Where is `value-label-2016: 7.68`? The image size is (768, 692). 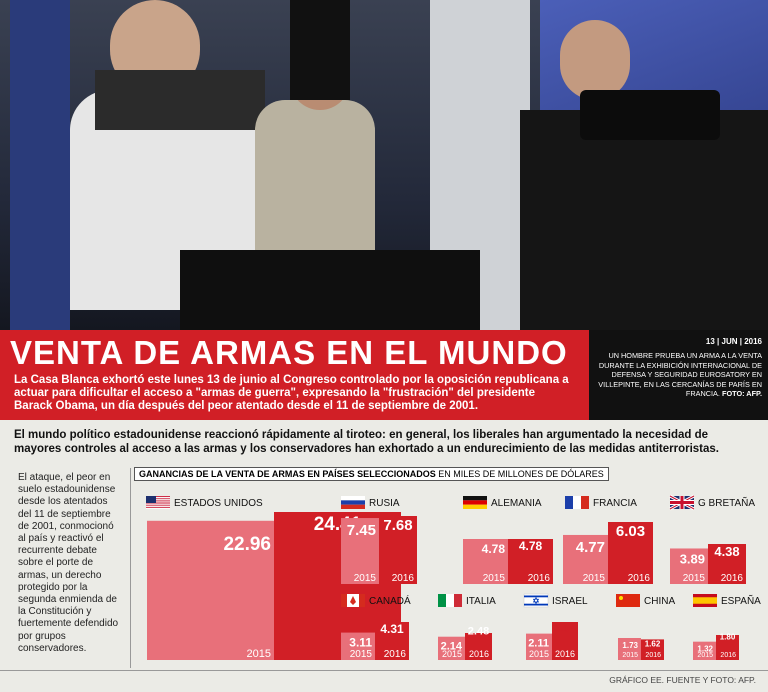
value-label-2016: 7.68 is located at coordinates (397, 525).